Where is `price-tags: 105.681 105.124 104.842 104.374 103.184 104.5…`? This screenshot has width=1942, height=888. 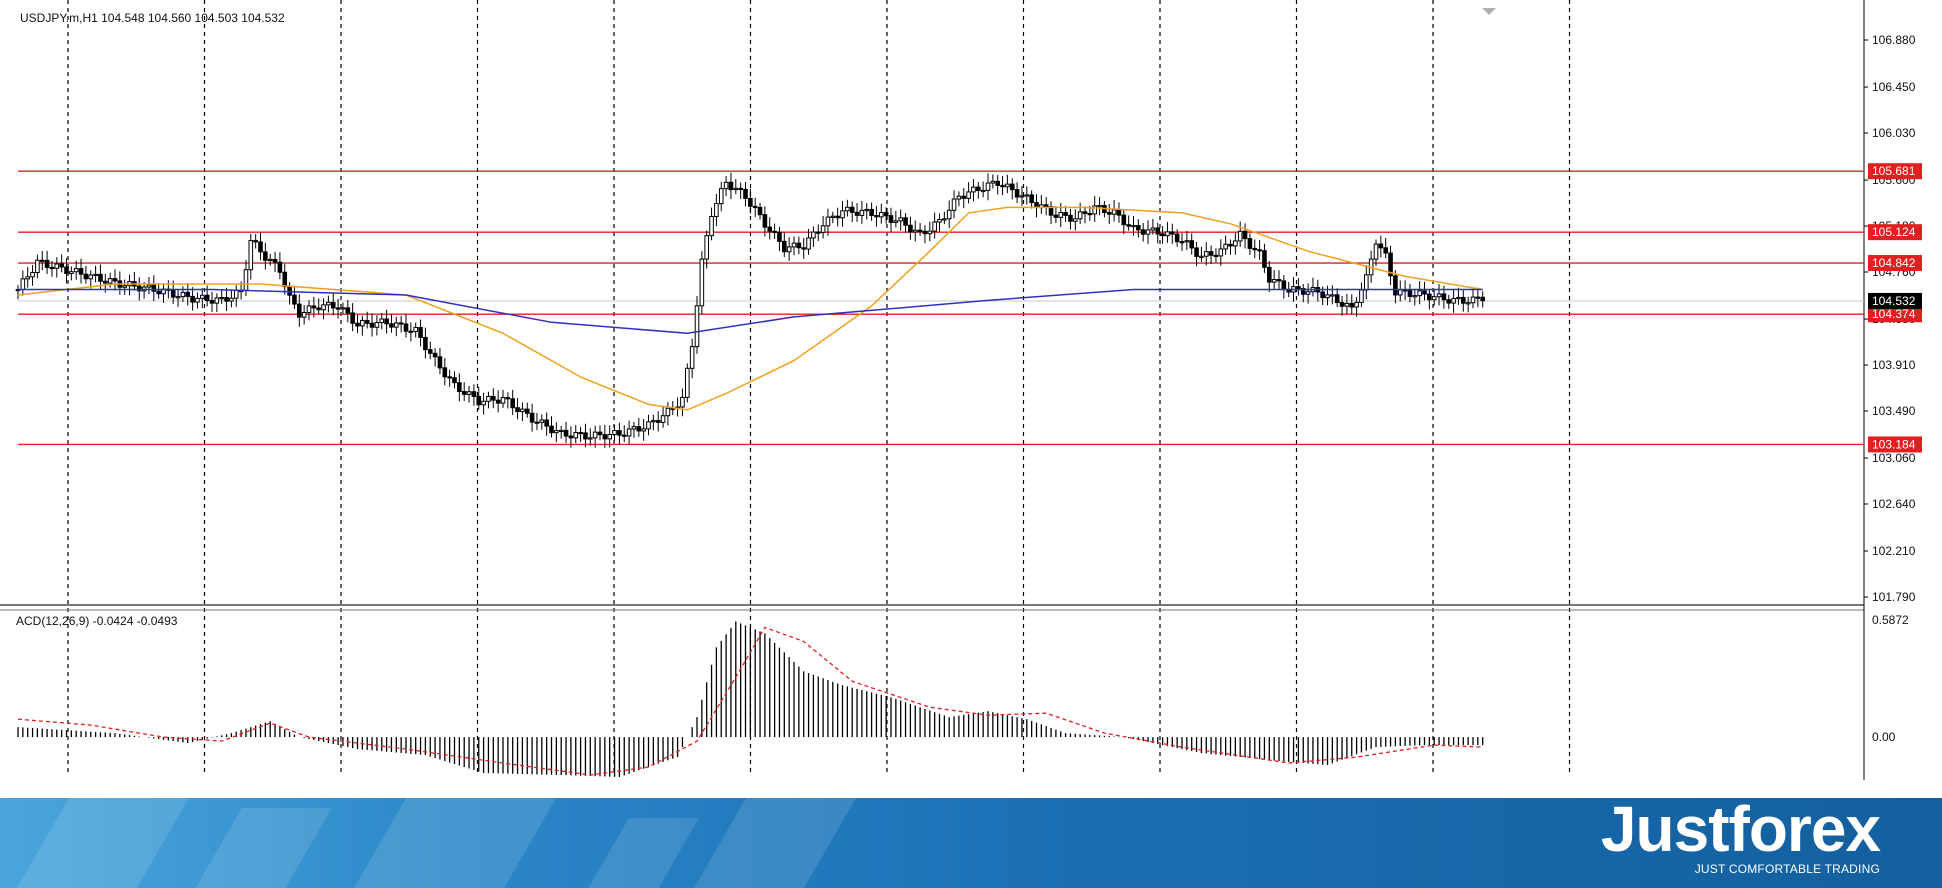 price-tags: 105.681 105.124 104.842 104.374 103.184 104.5… is located at coordinates (1895, 308).